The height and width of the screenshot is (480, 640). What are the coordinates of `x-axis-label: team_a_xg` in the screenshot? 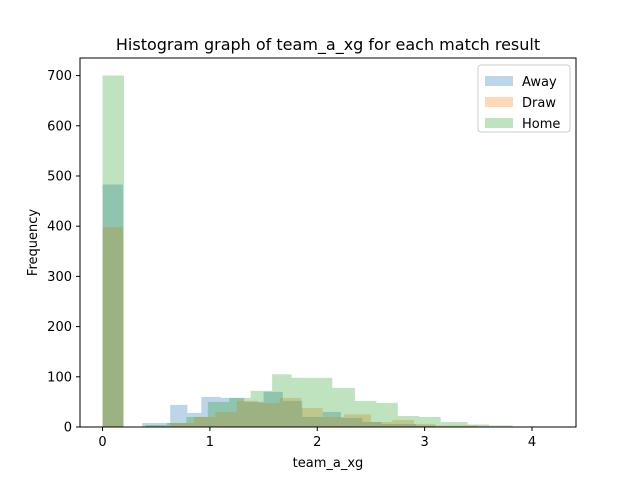 It's located at (328, 463).